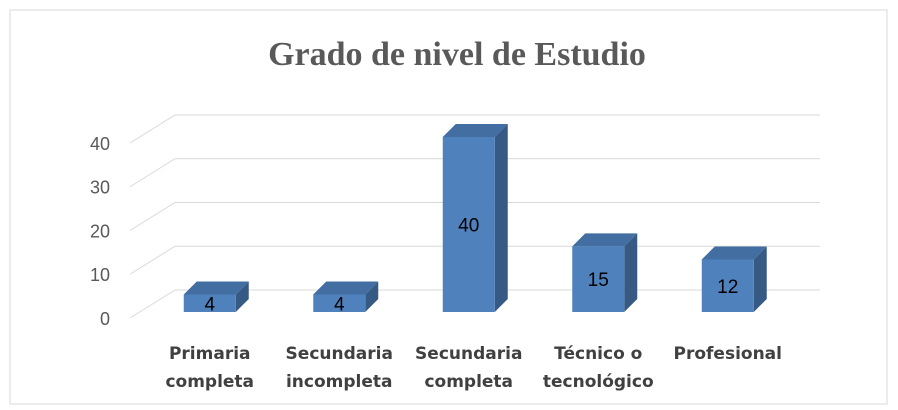 The width and height of the screenshot is (898, 410). I want to click on data-label: 12, so click(727, 287).